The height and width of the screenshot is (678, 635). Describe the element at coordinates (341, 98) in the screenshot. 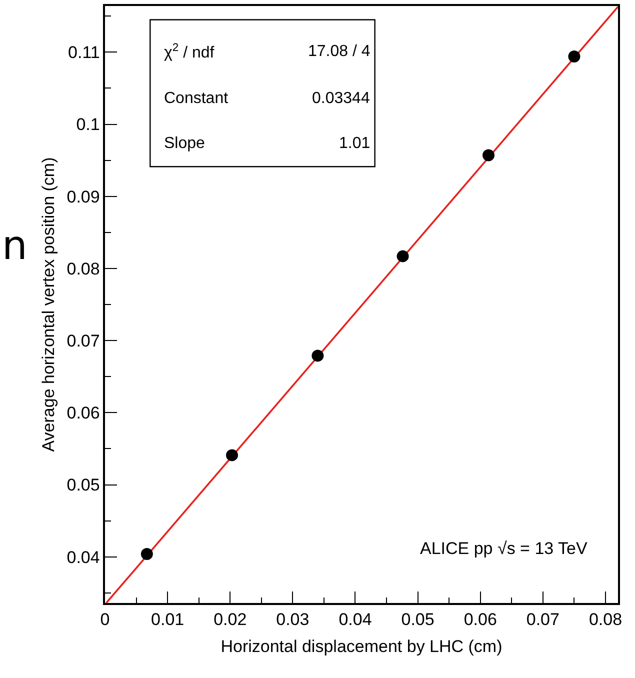

I see `annotation: 0.03344` at that location.